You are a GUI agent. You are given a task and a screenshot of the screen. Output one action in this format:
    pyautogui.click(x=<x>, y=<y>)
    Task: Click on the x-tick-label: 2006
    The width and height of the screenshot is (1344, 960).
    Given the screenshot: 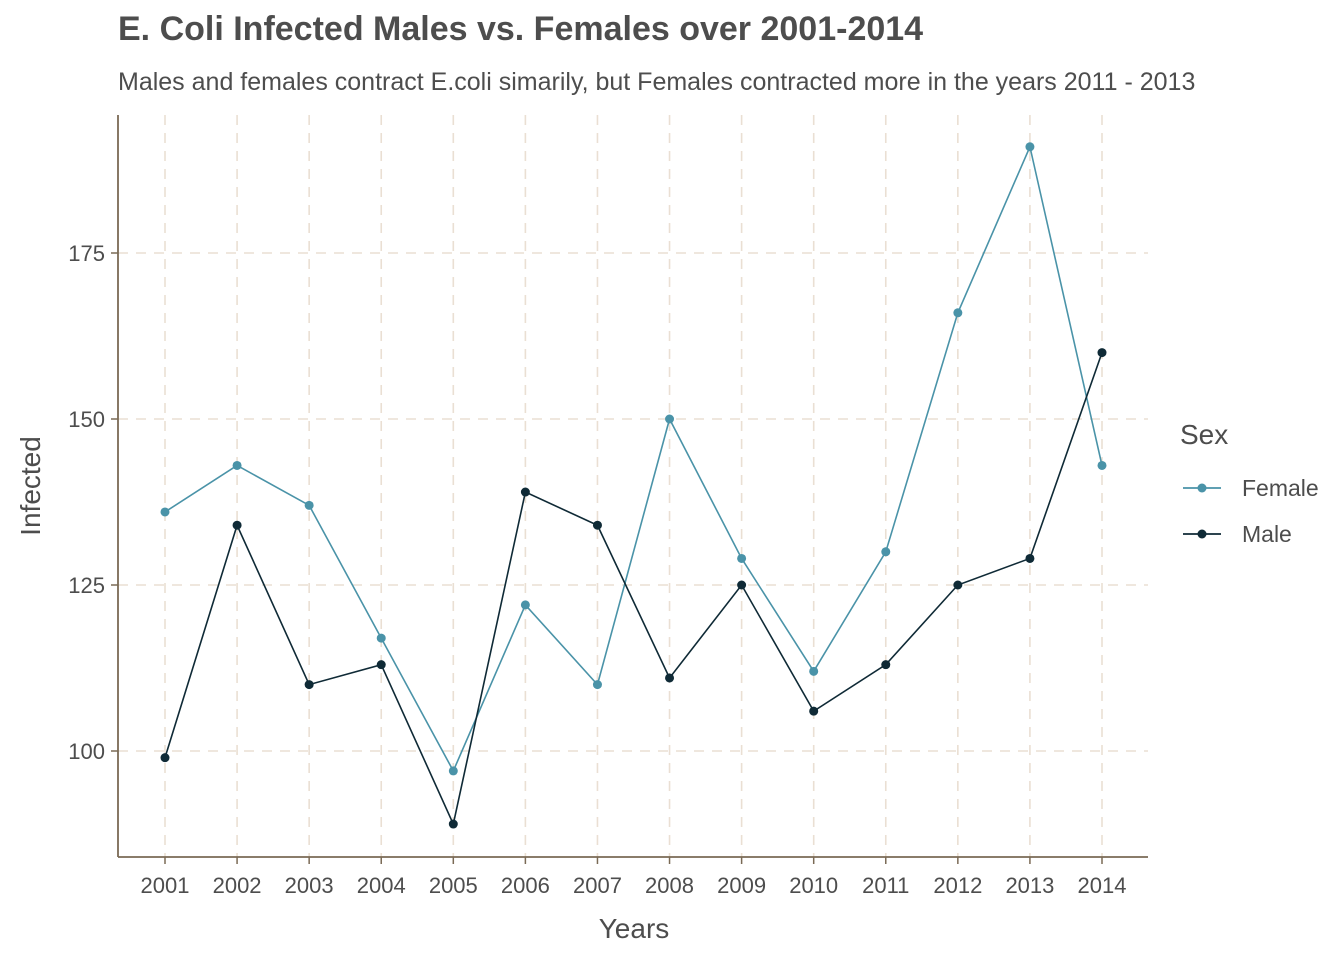 What is the action you would take?
    pyautogui.click(x=525, y=885)
    